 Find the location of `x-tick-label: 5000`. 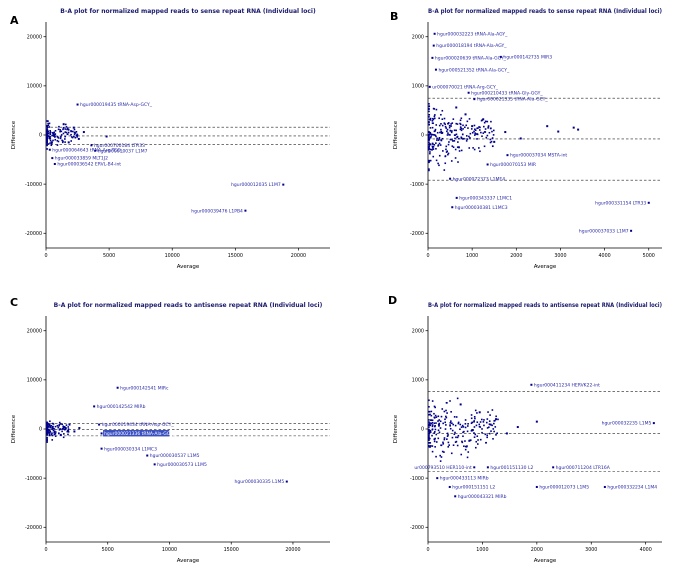

x-tick-label: 5000 is located at coordinates (649, 256).